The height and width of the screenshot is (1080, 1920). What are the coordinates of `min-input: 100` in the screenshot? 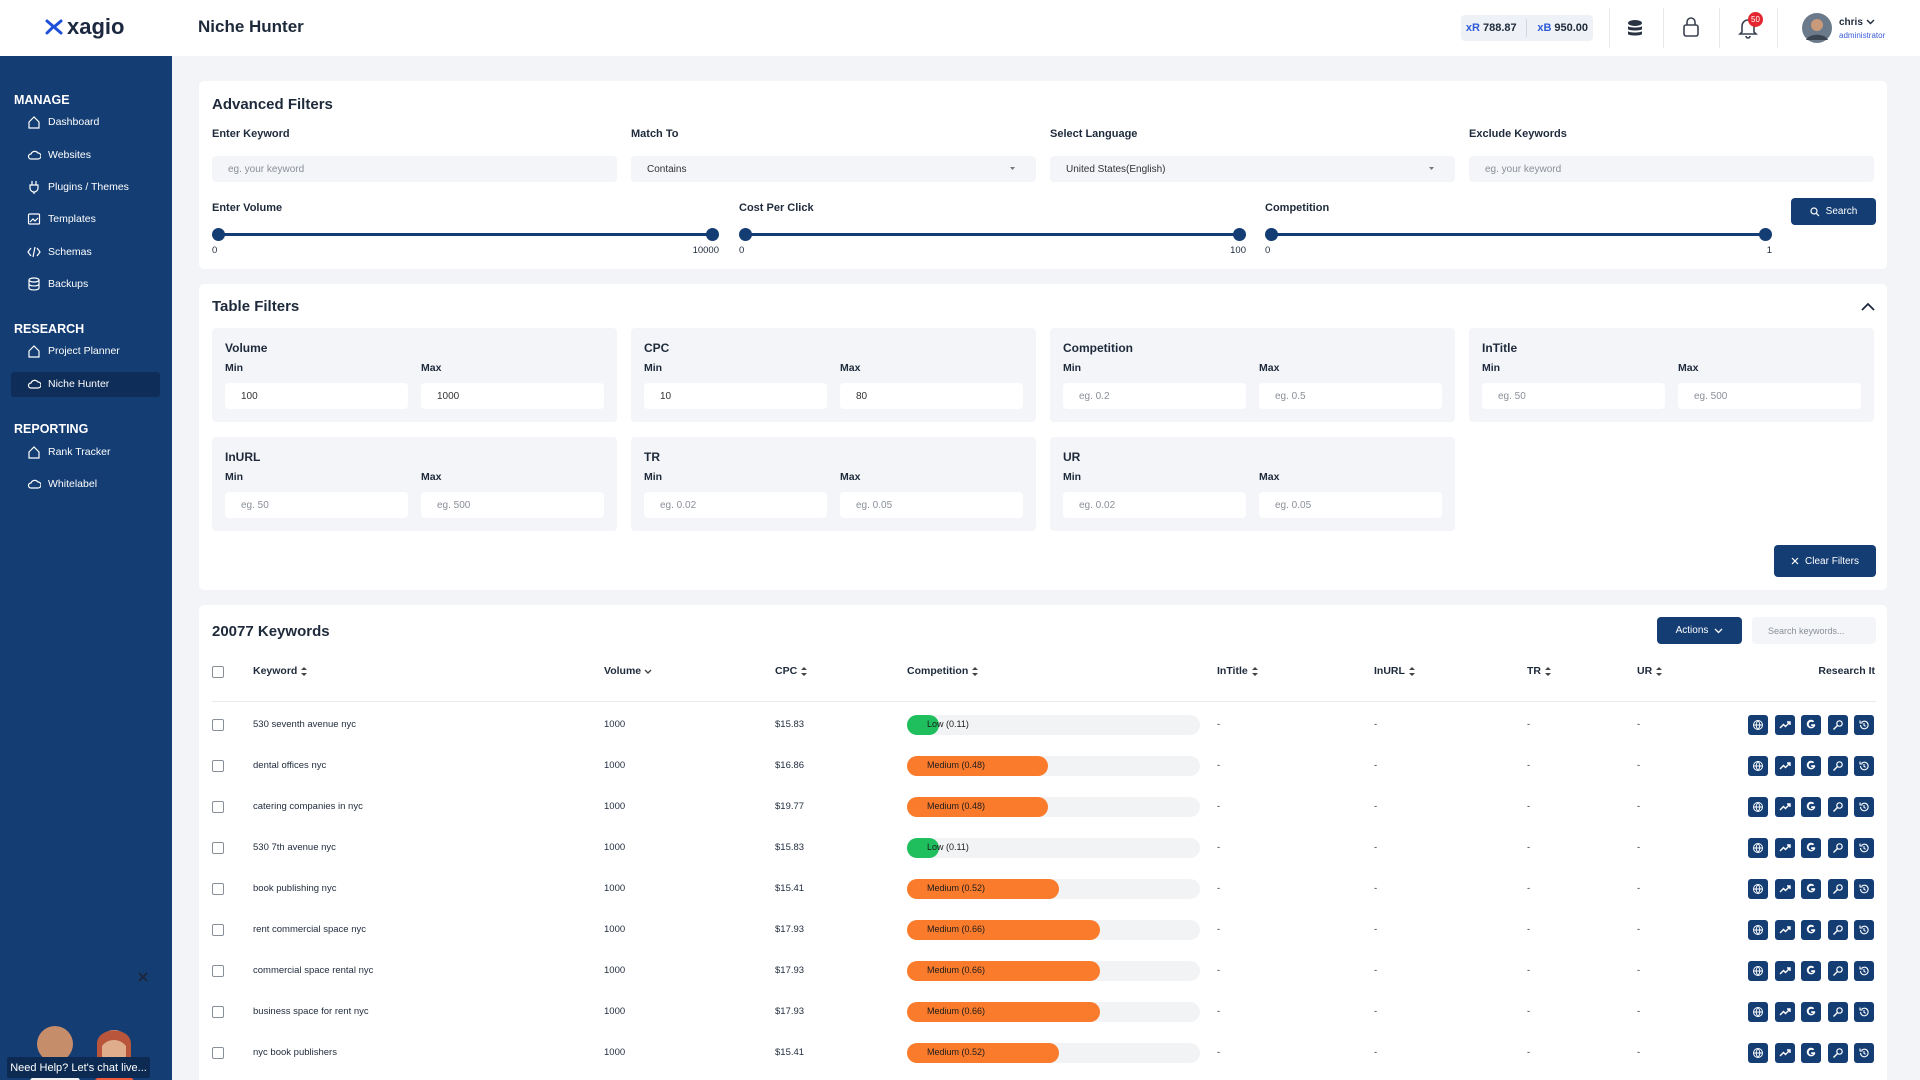 It's located at (316, 396).